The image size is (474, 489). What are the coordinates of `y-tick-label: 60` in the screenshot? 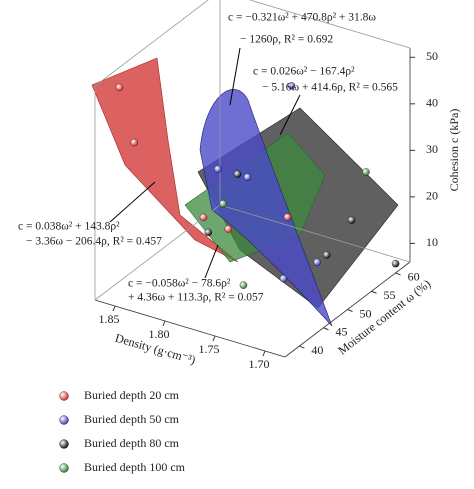 It's located at (414, 277).